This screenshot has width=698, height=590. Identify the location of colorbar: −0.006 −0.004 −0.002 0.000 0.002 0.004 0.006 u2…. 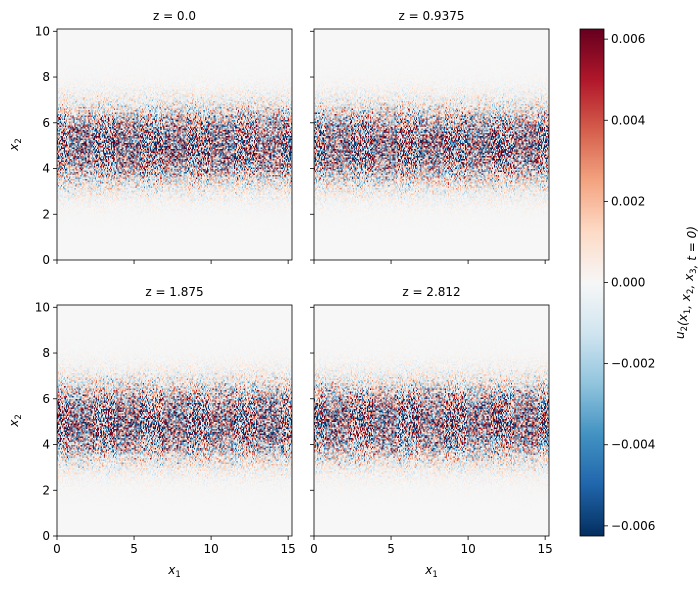
(638, 282).